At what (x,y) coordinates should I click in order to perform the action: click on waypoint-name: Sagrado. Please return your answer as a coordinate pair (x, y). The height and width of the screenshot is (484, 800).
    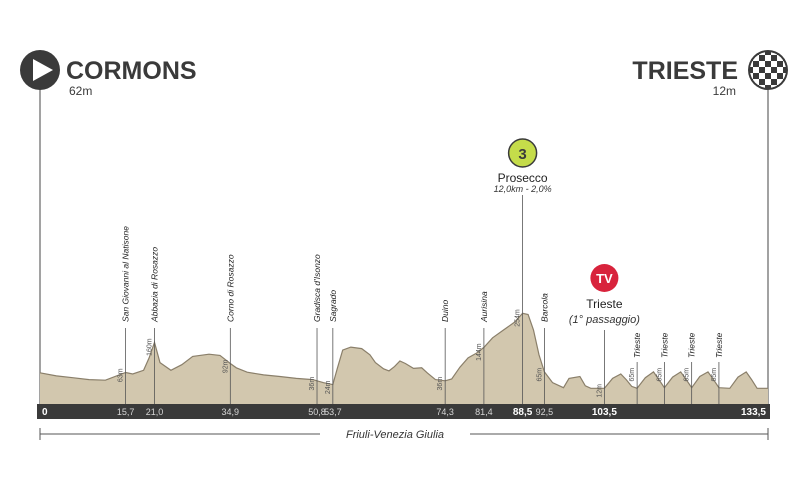
    Looking at the image, I should click on (333, 306).